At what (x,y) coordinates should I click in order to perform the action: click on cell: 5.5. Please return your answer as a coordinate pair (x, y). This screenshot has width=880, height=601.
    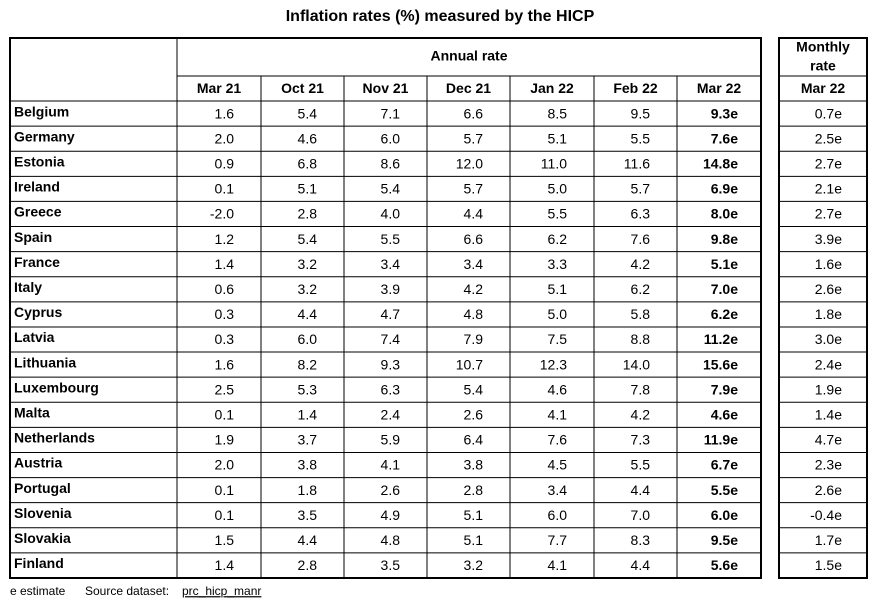
    Looking at the image, I should click on (391, 239).